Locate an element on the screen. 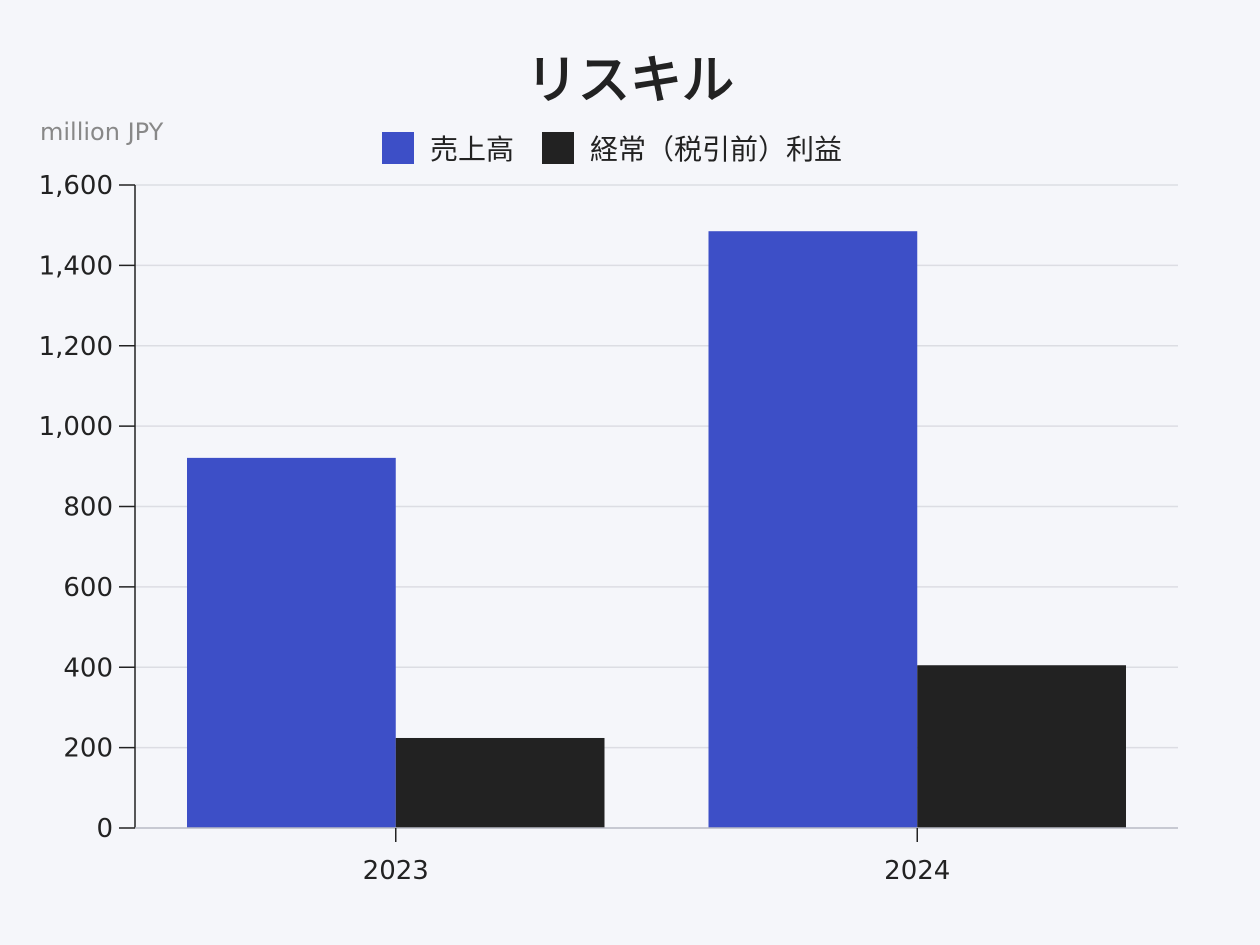  y-tick-label: 800 is located at coordinates (88, 508).